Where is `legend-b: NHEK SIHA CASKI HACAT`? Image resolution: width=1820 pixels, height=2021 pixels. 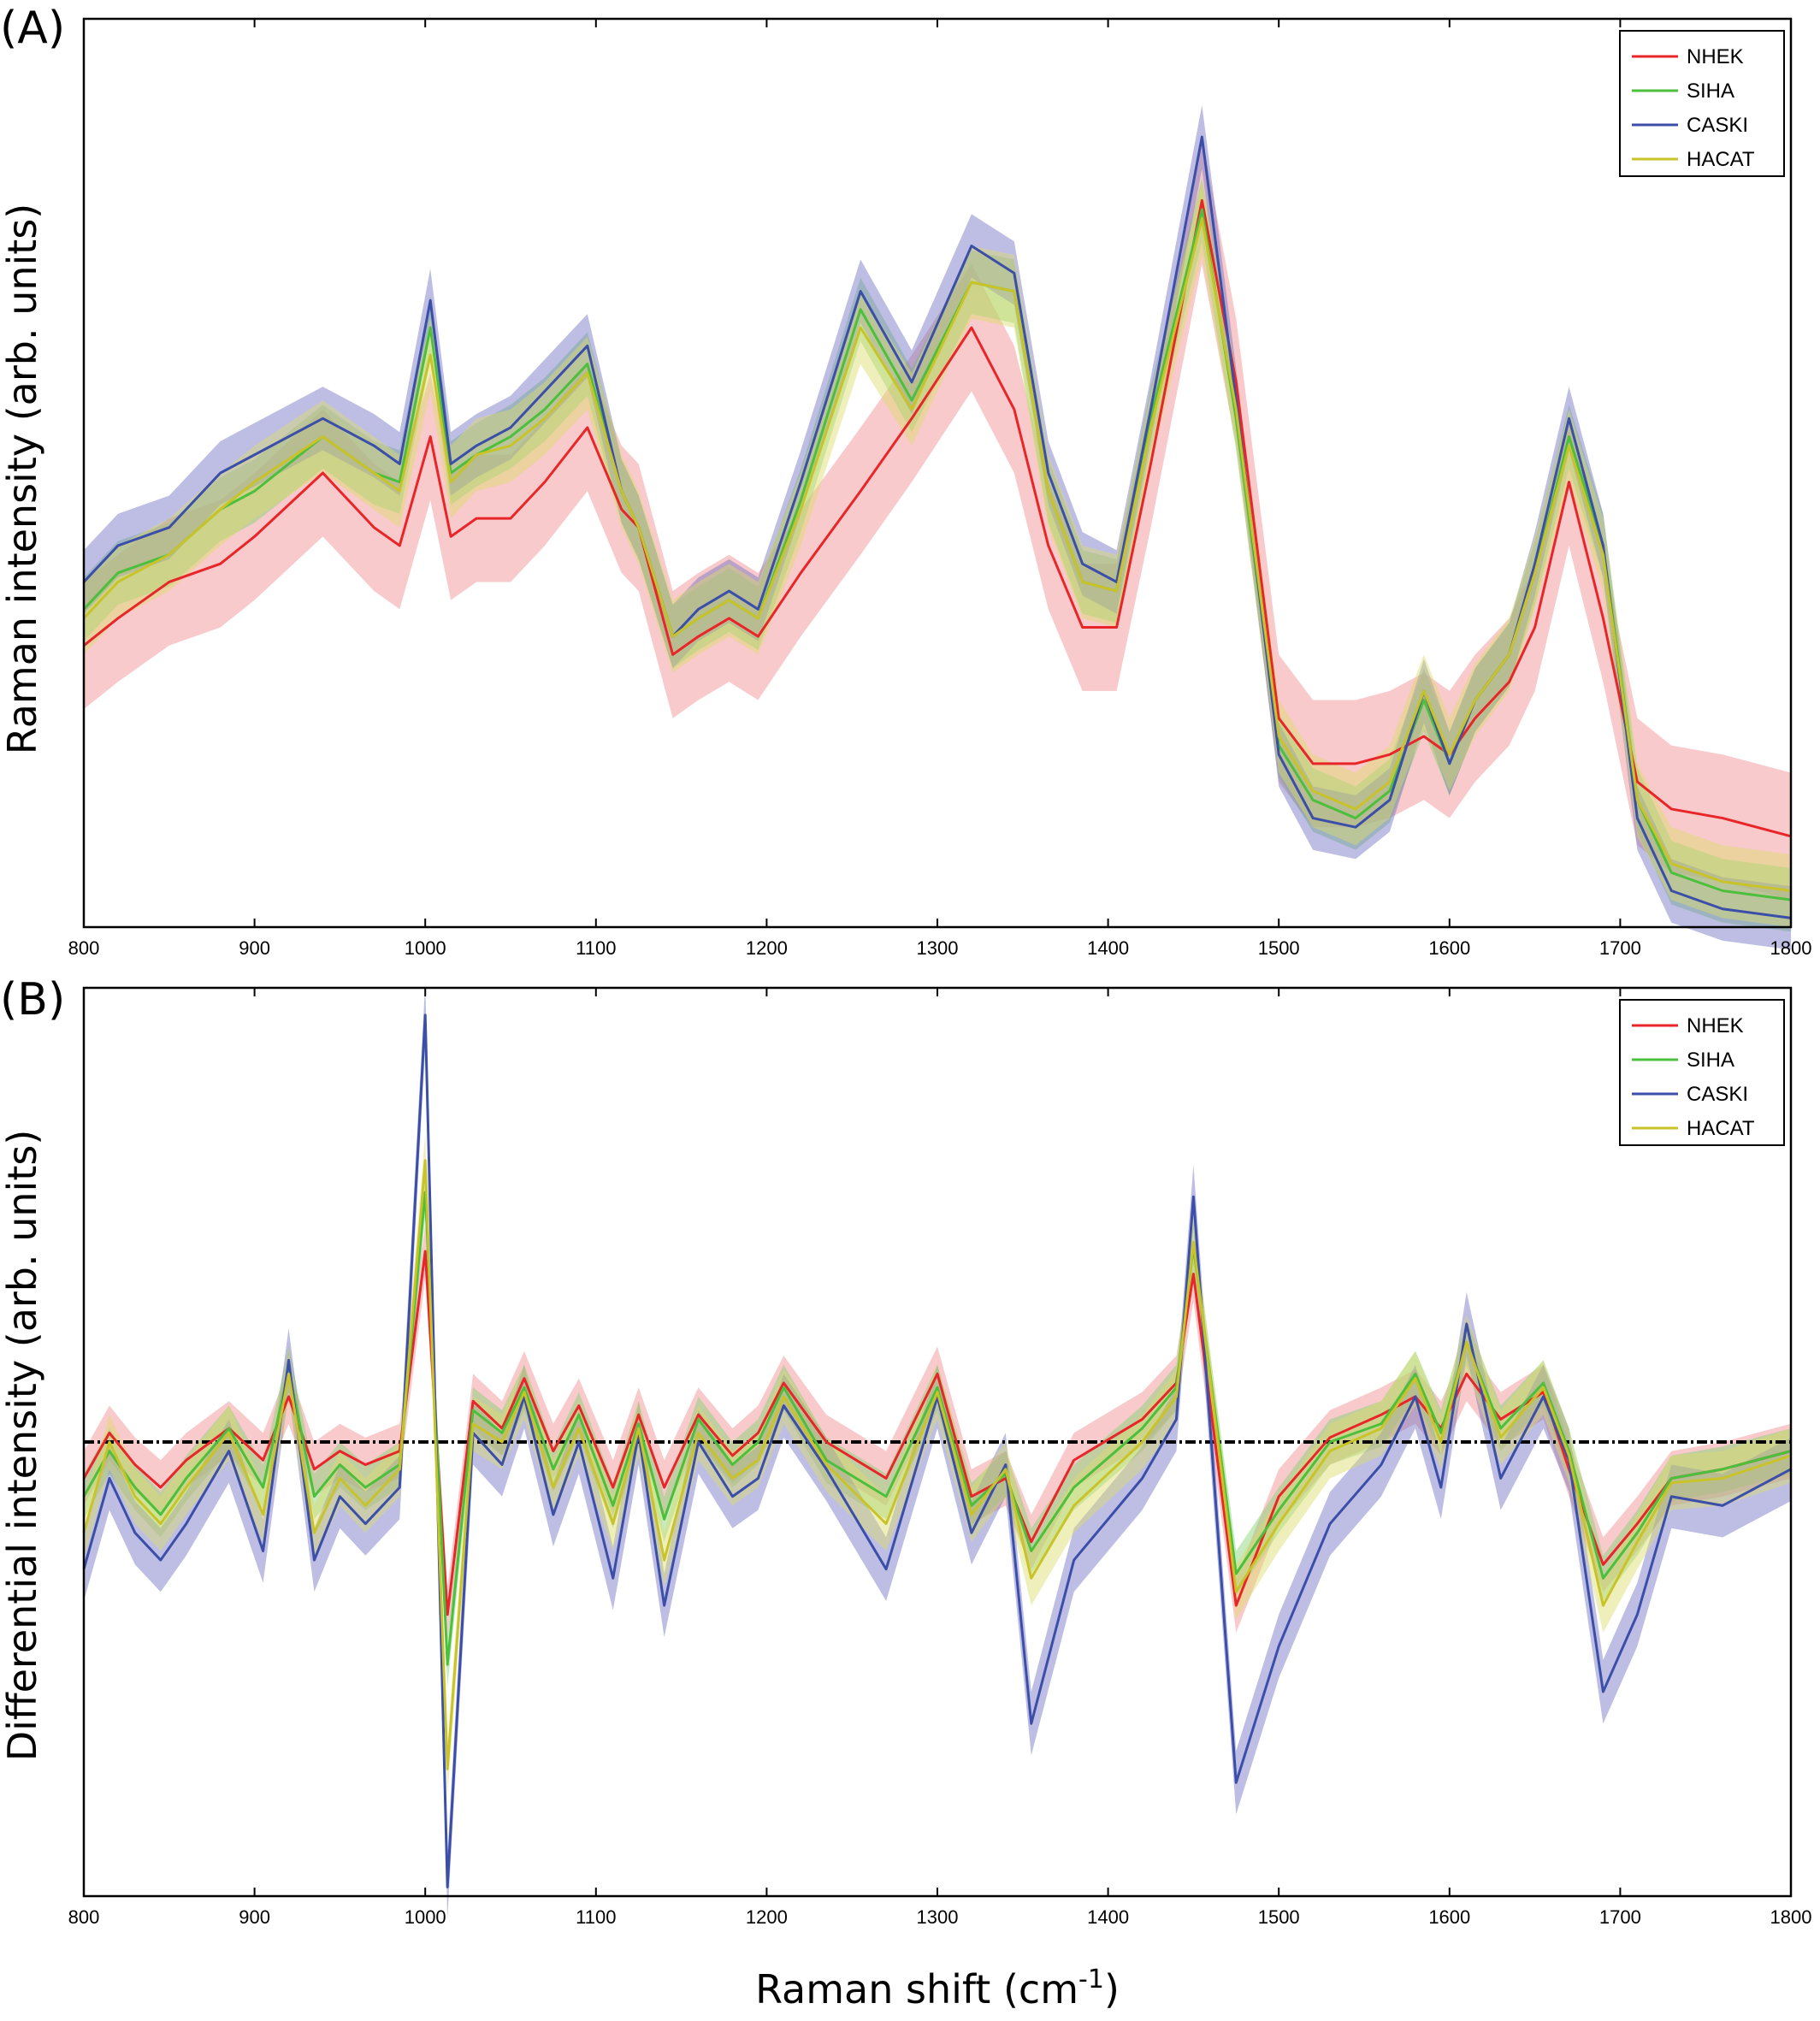 legend-b: NHEK SIHA CASKI HACAT is located at coordinates (1702, 1072).